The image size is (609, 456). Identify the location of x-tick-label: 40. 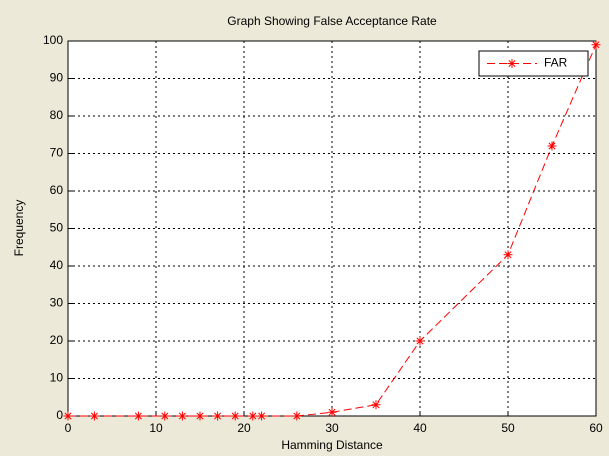
(420, 428).